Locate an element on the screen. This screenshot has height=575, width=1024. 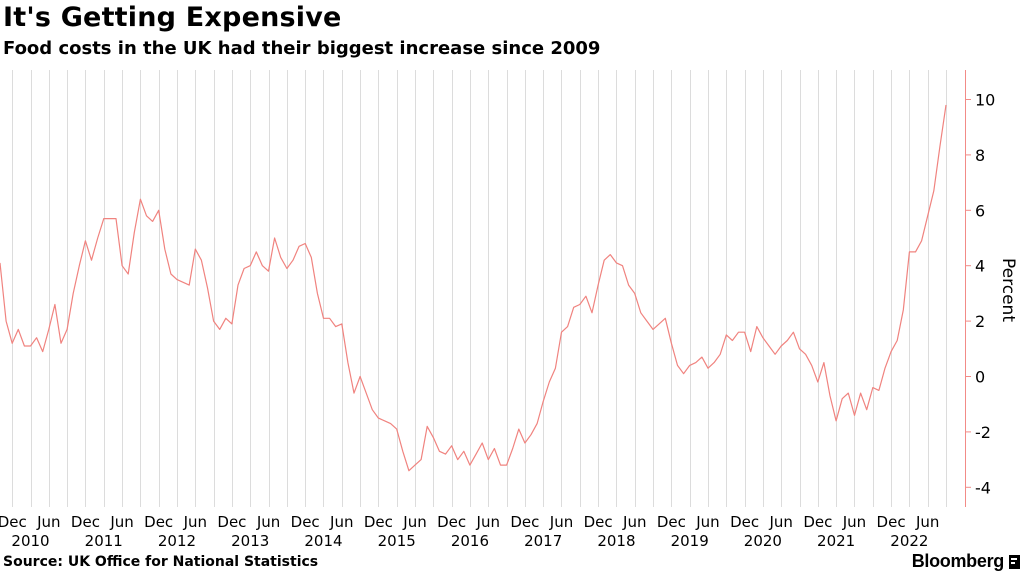
bloomberg-terminal-icon is located at coordinates (1014, 562).